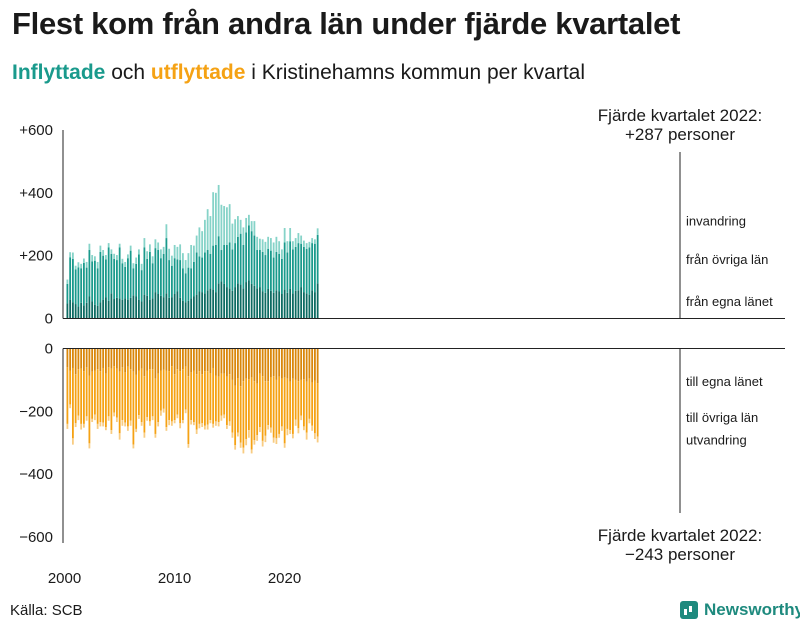 The image size is (800, 625). I want to click on annotation-top-line1: Fjärde kvartalet 2022:, so click(680, 115).